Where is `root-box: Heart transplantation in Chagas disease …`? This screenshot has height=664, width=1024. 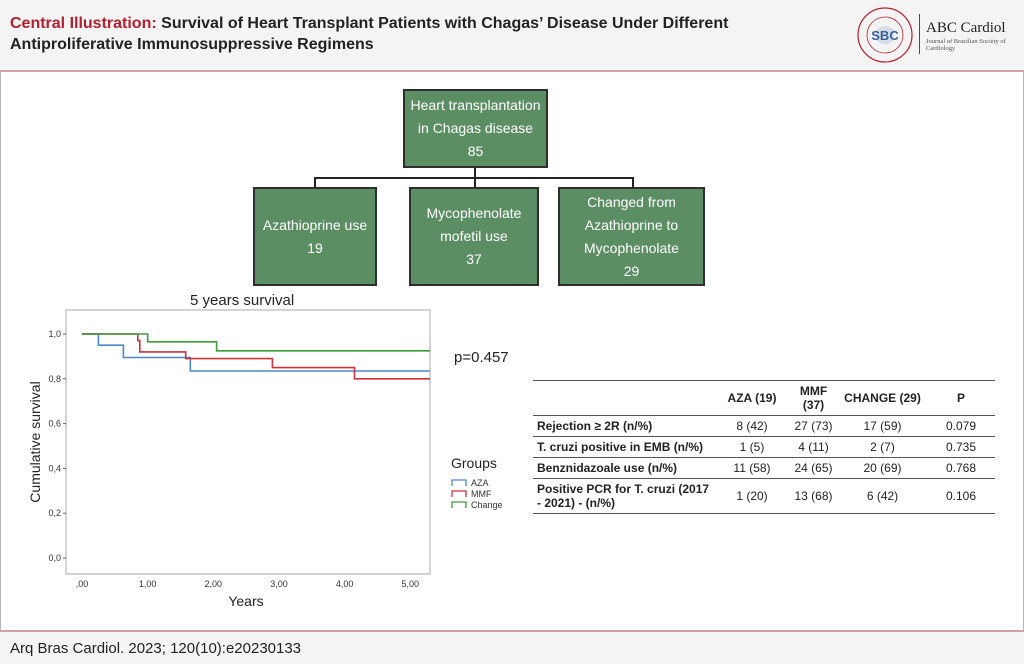
root-box: Heart transplantation in Chagas disease … is located at coordinates (475, 128).